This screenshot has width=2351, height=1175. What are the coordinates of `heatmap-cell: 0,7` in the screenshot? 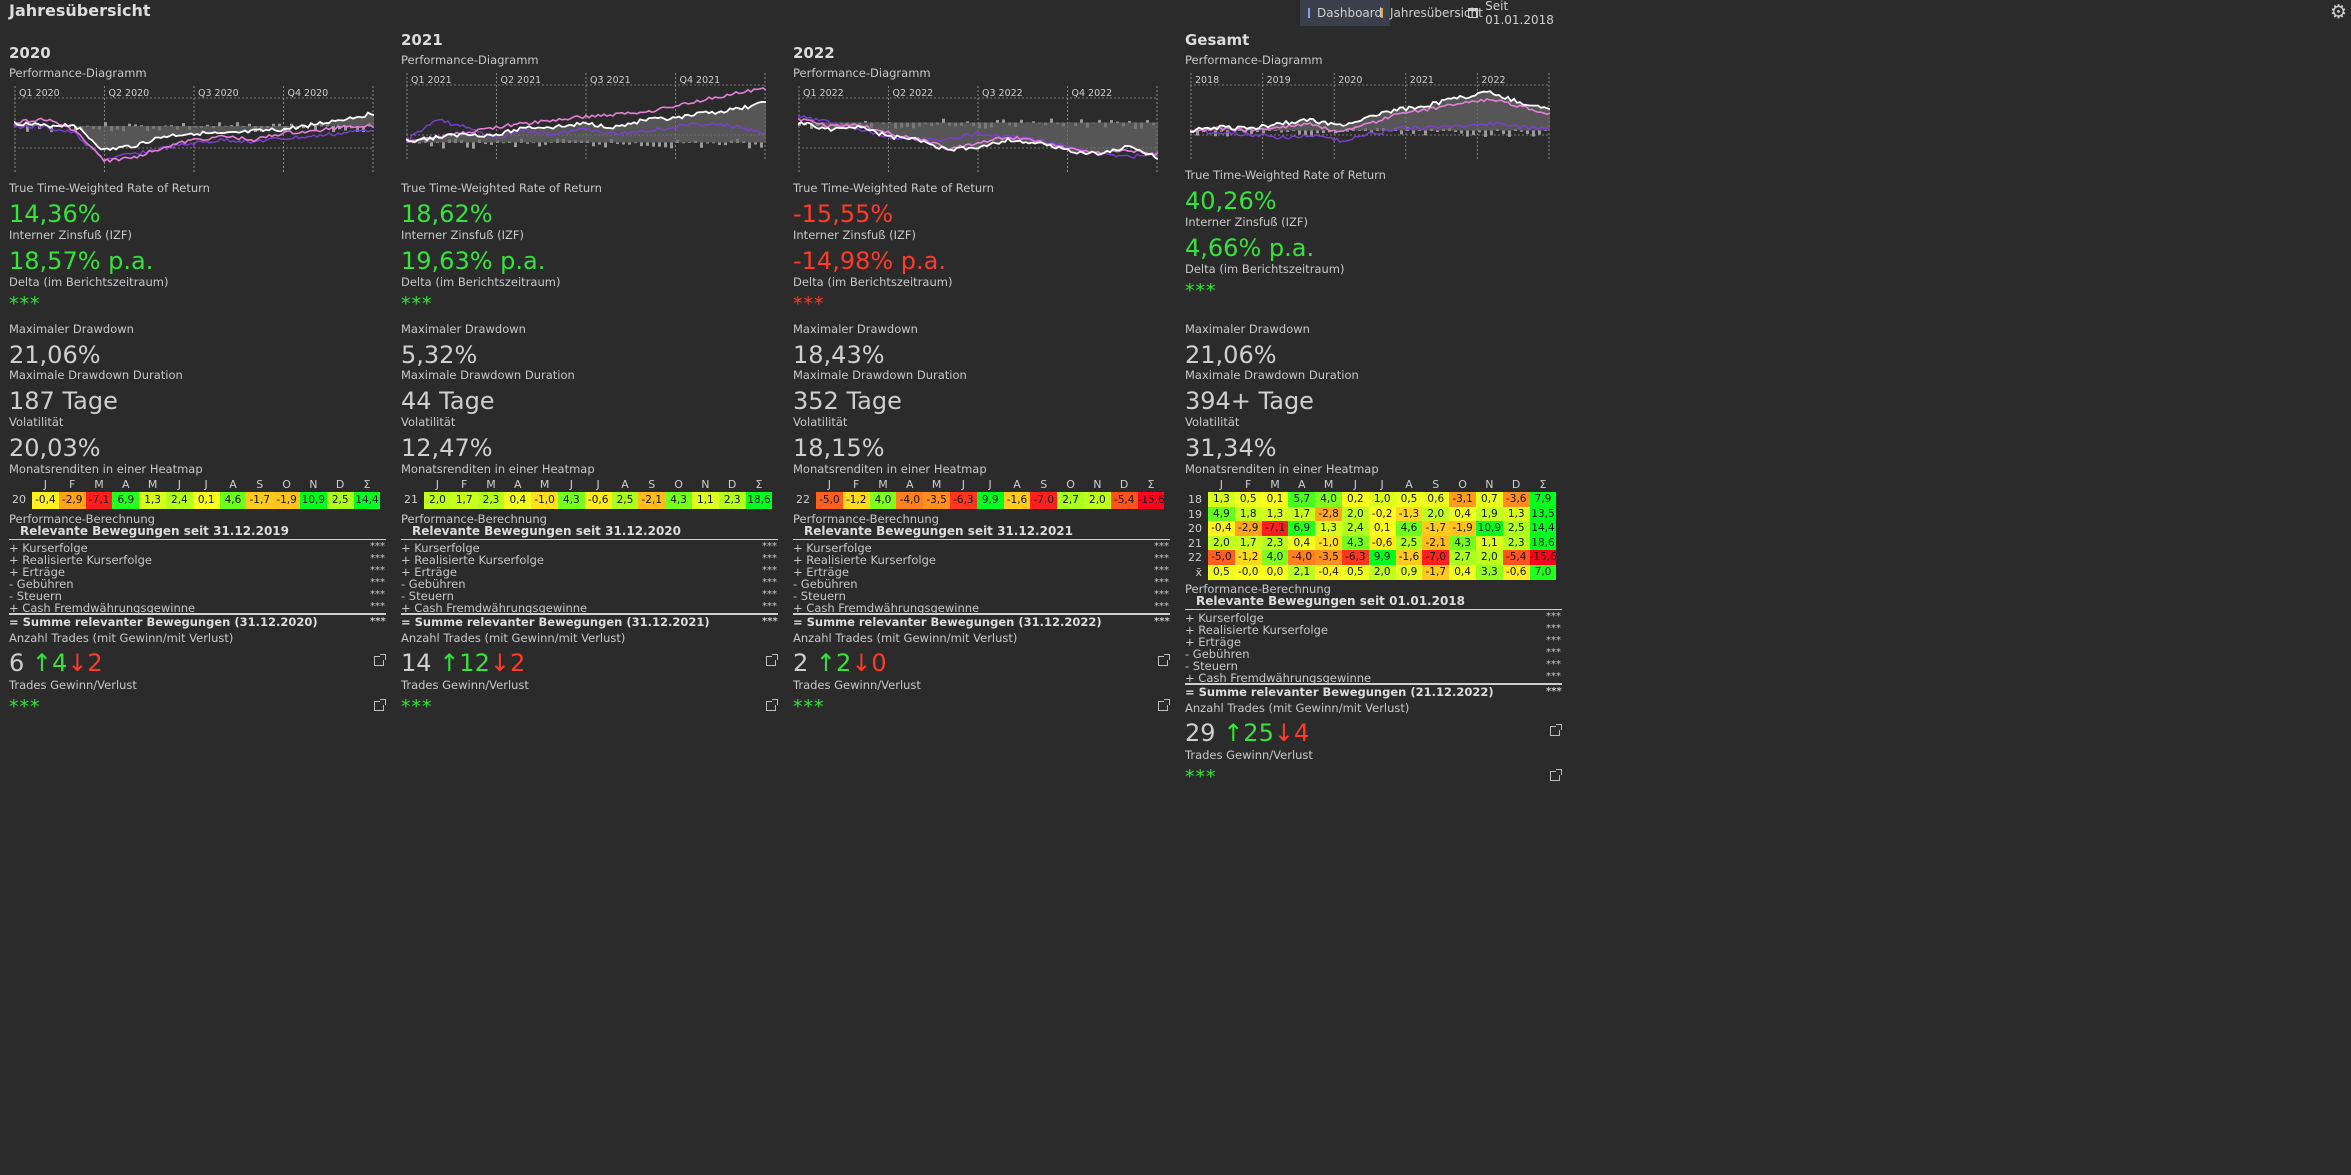 It's located at (1489, 499).